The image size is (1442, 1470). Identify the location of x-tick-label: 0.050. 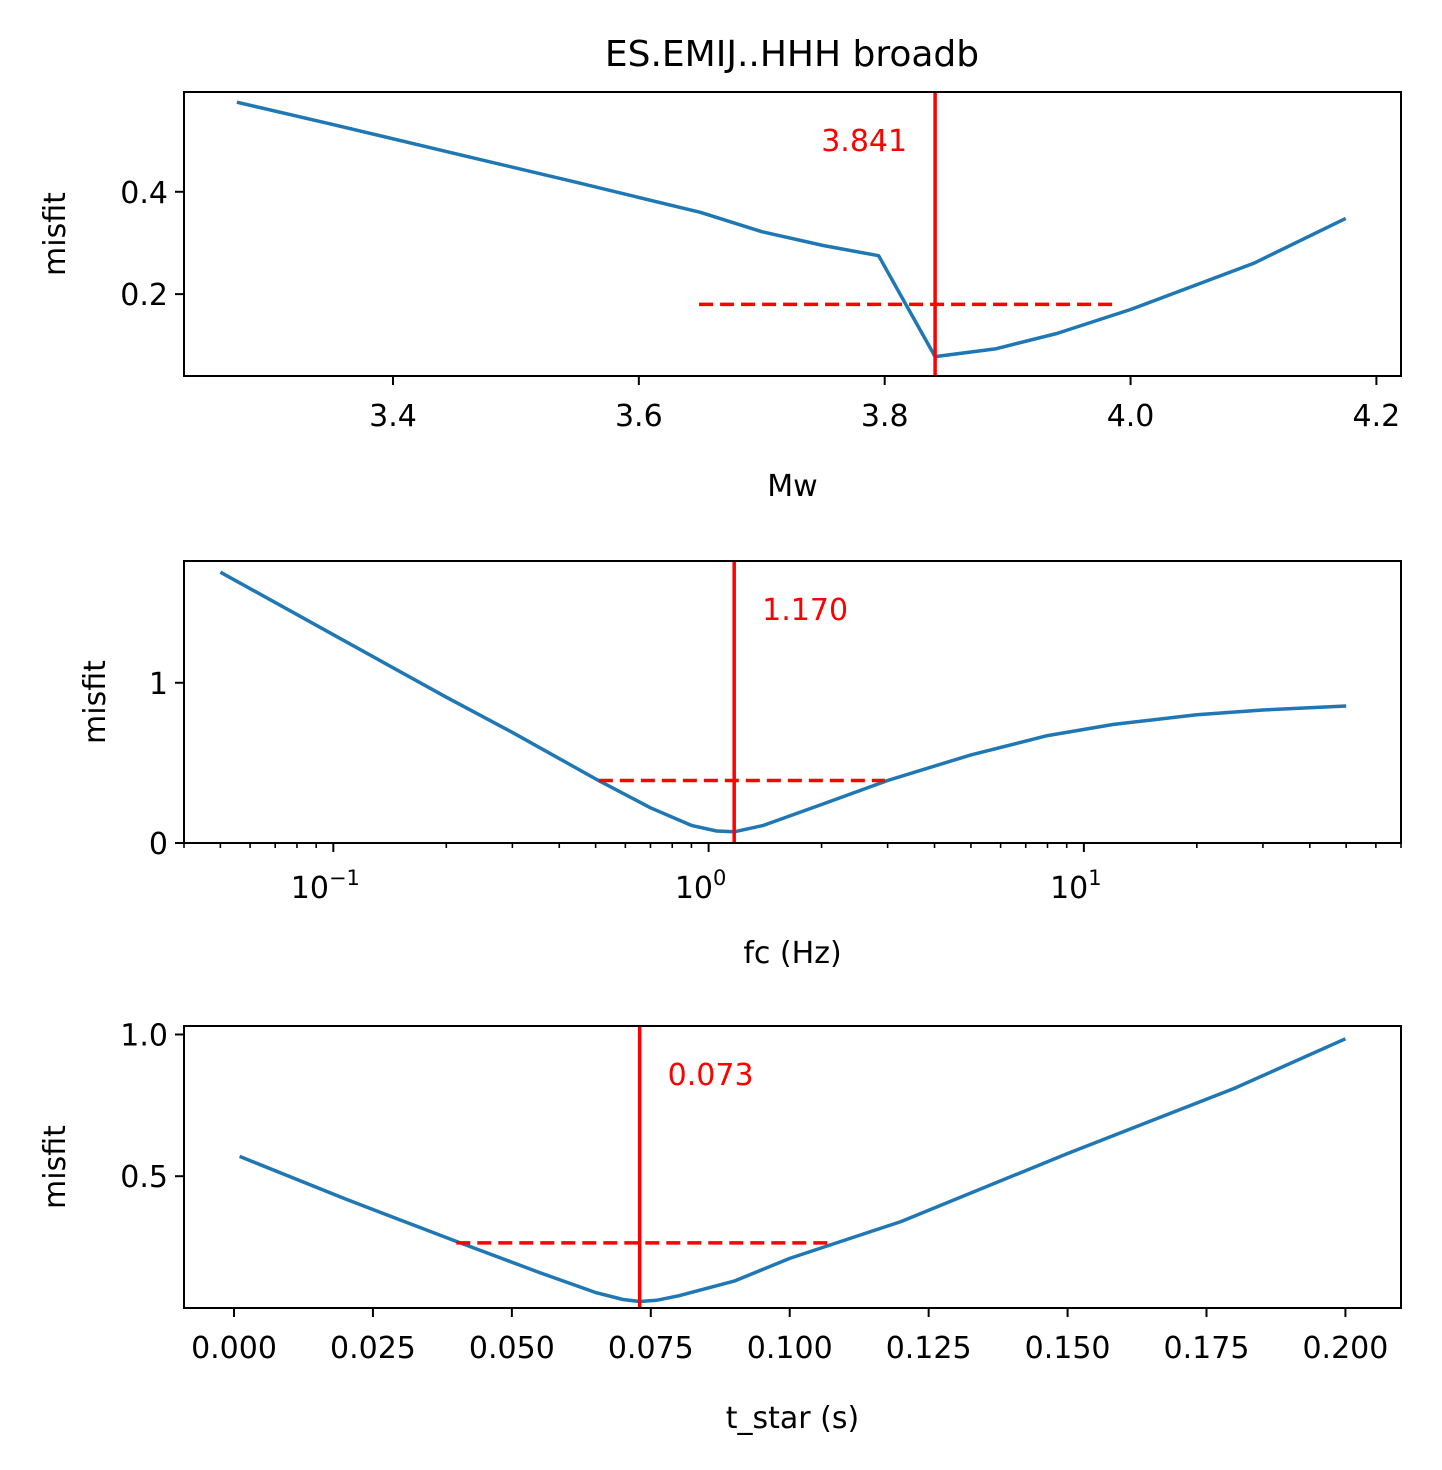
(512, 1348).